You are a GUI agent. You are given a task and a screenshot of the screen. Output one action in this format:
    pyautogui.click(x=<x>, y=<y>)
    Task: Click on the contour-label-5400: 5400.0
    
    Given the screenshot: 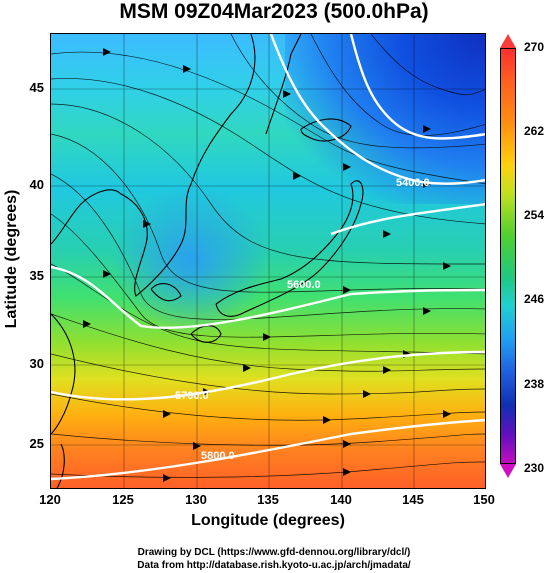 What is the action you would take?
    pyautogui.click(x=413, y=183)
    